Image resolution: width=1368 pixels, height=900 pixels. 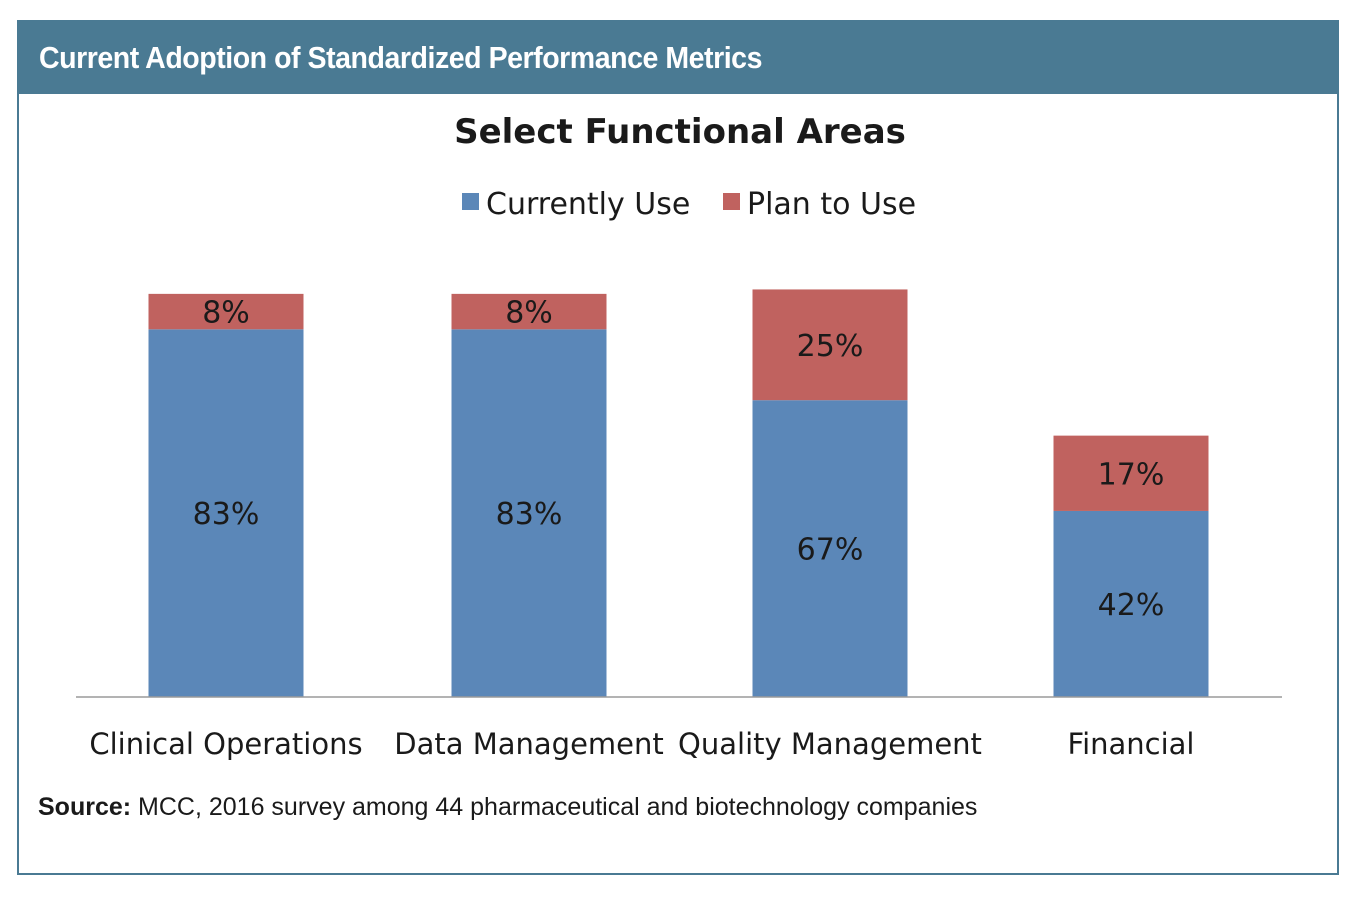 I want to click on source-label: Source:, so click(x=85, y=807).